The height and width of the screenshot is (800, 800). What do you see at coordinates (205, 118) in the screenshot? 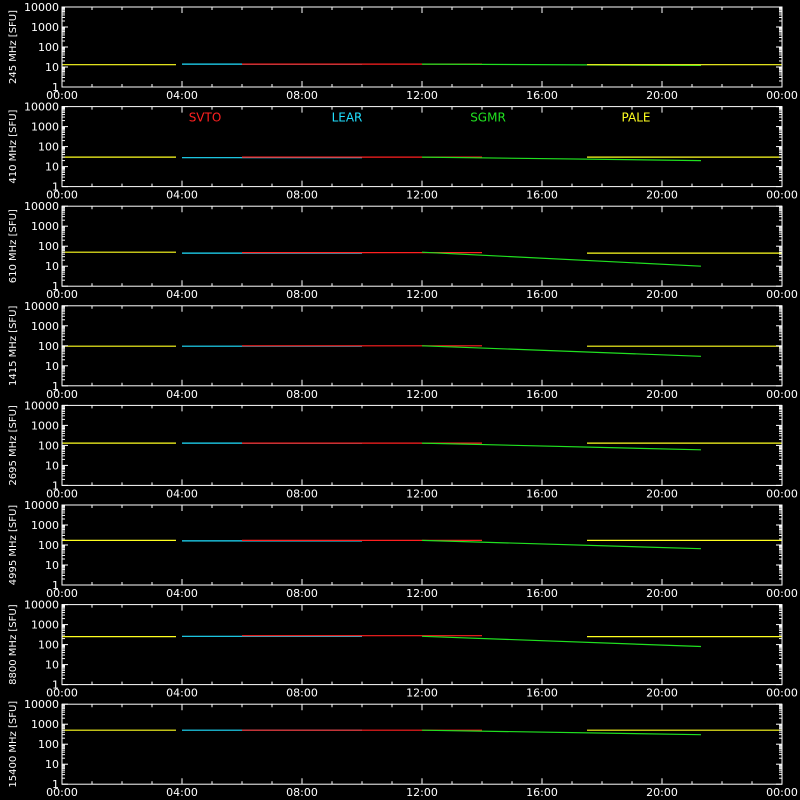
I see `legend-label-svto: SVTO` at bounding box center [205, 118].